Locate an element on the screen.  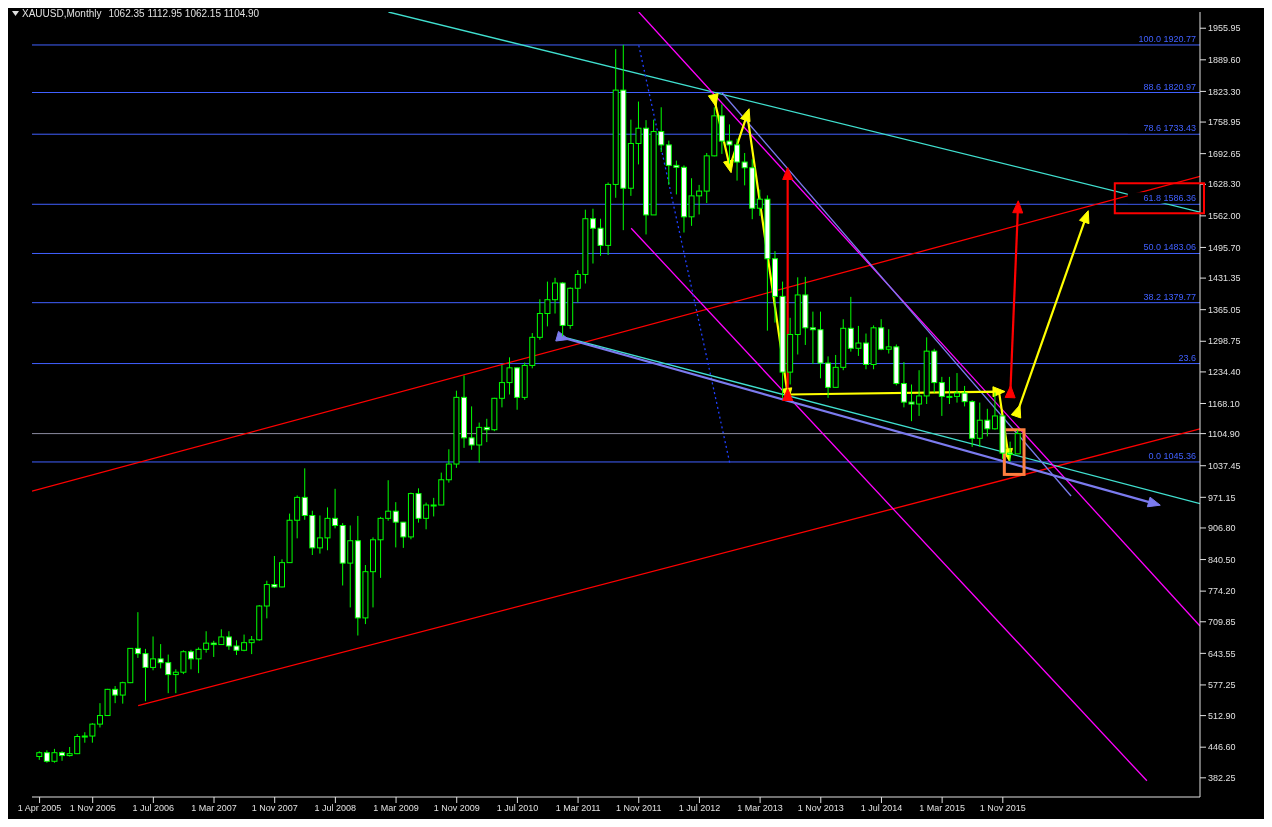
y-tick-label: 1758.95 is located at coordinates (1224, 122).